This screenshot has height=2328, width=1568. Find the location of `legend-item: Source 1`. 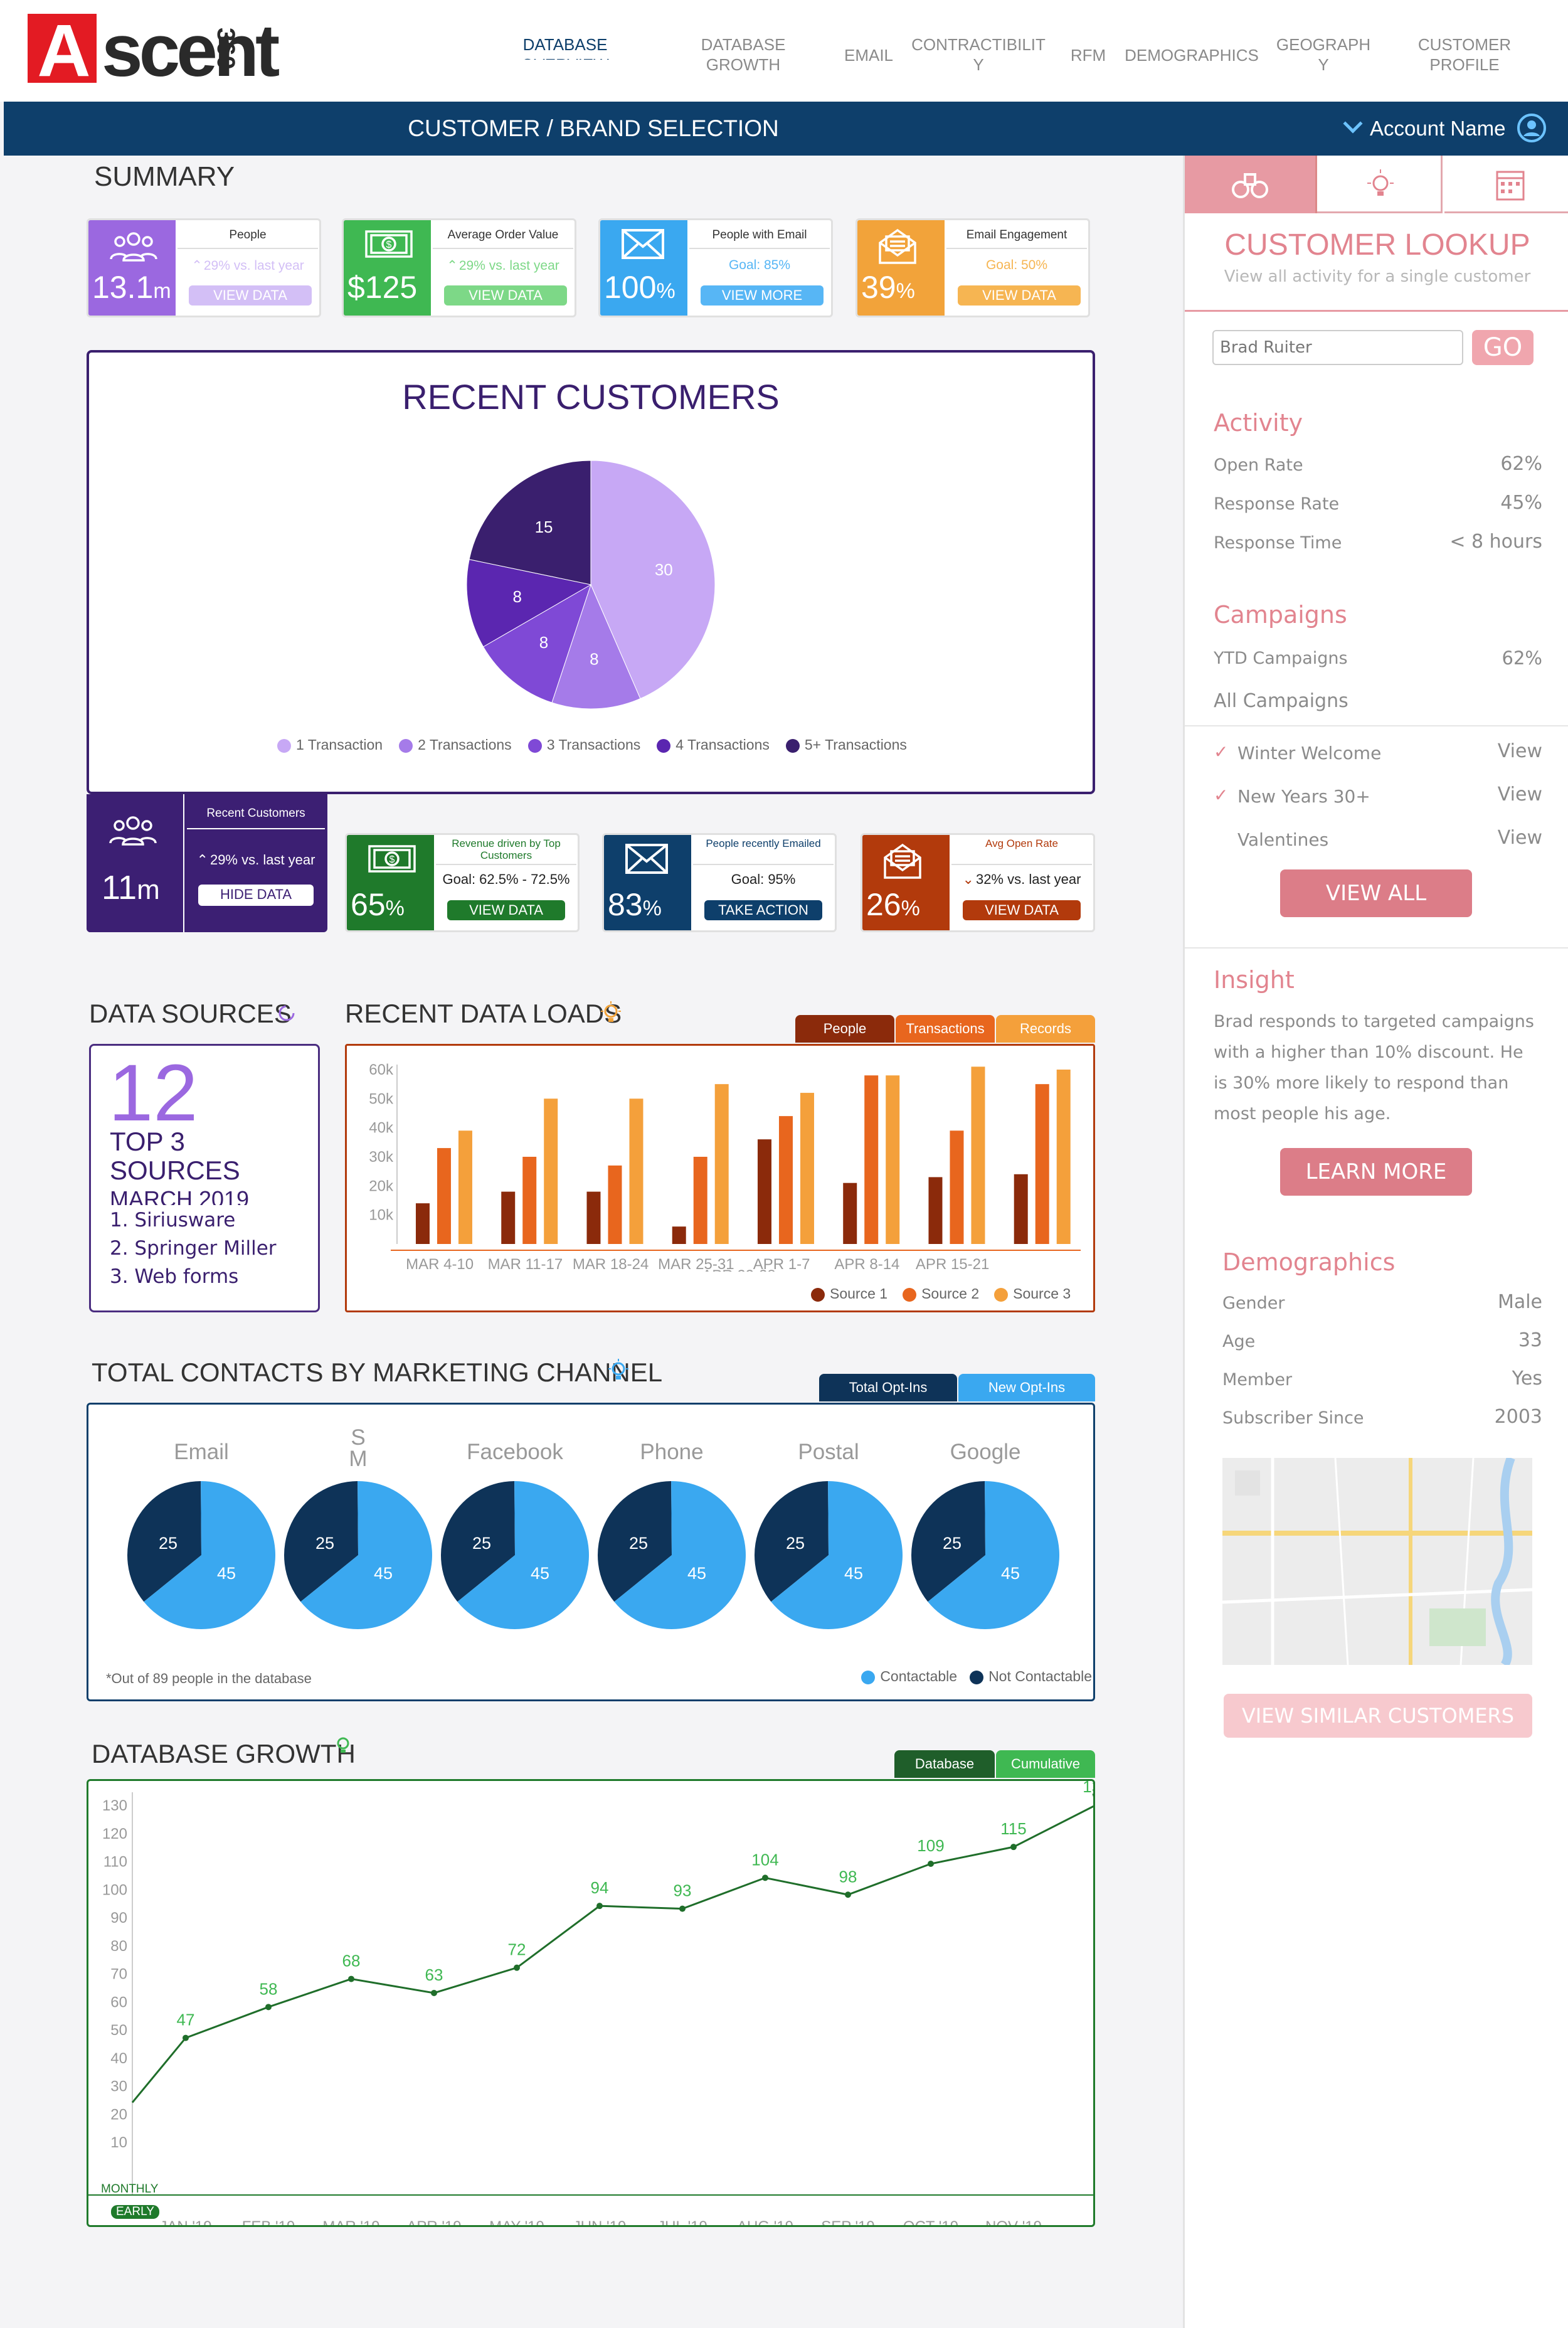

legend-item: Source 1 is located at coordinates (849, 1294).